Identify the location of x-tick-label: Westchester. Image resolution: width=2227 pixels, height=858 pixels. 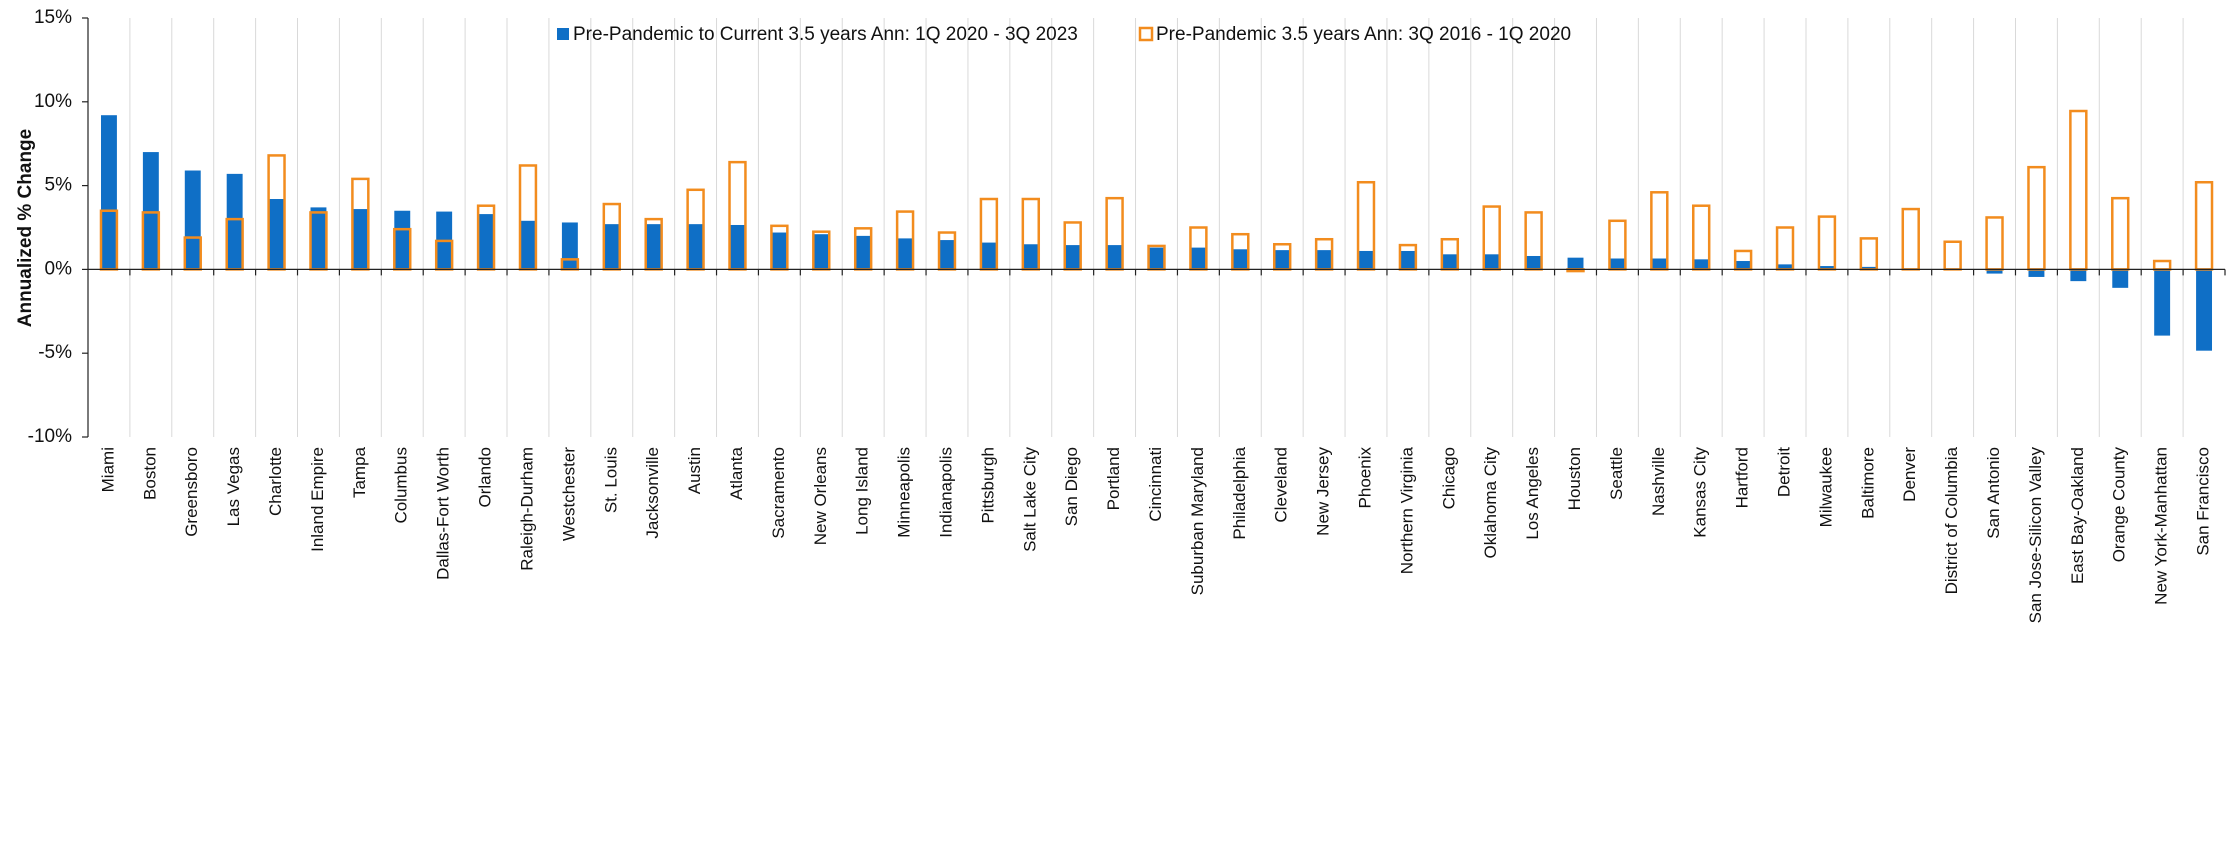
(568, 494).